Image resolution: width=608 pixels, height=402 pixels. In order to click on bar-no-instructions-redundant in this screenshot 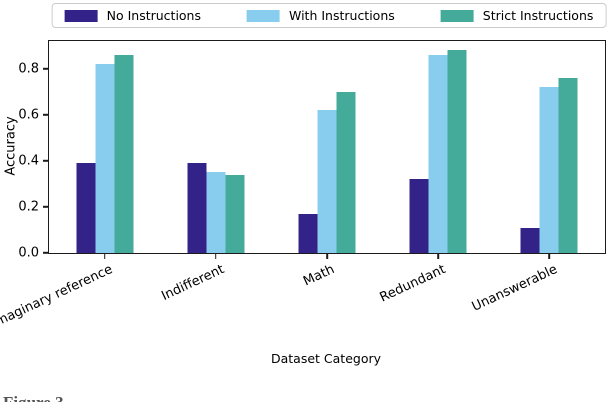, I will do `click(419, 216)`.